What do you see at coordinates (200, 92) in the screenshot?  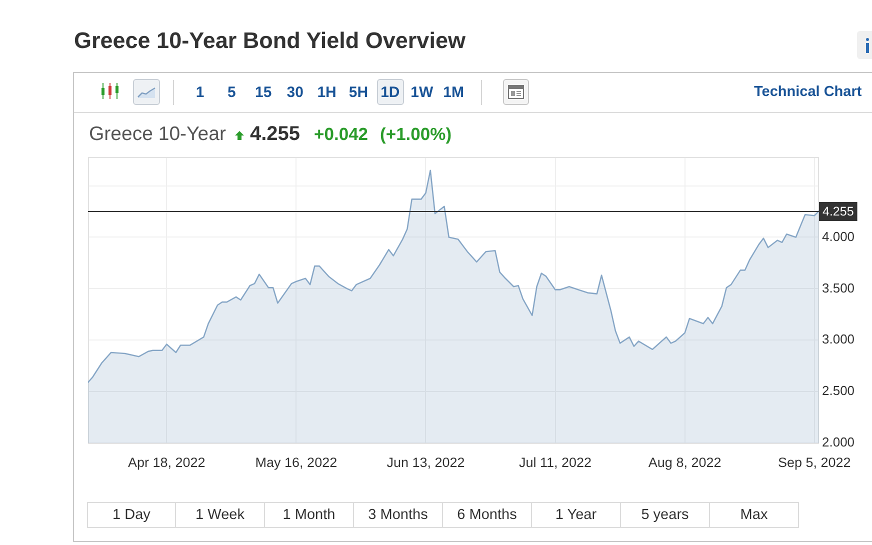 I see `text: 1` at bounding box center [200, 92].